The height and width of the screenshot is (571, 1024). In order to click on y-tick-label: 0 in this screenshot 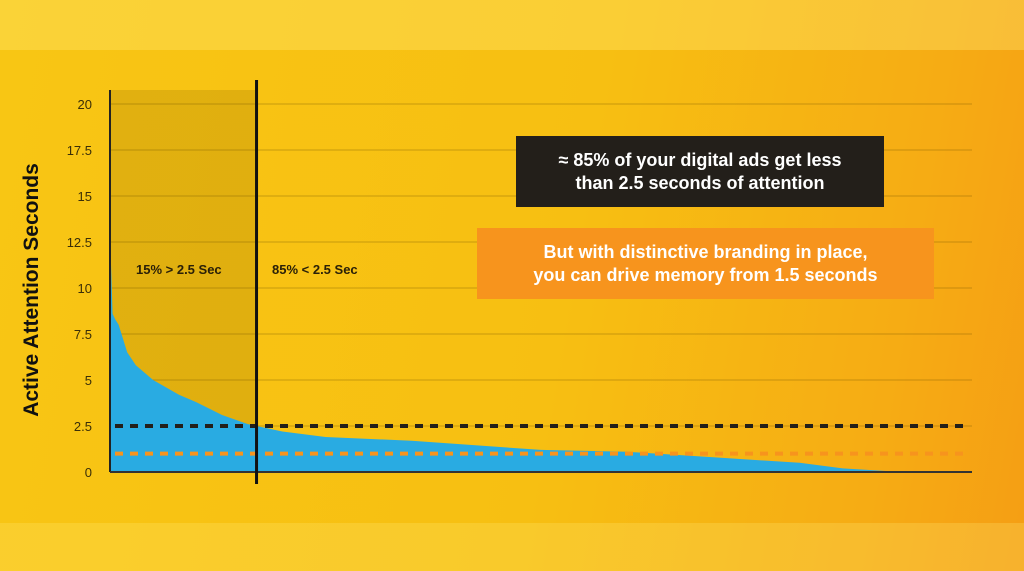, I will do `click(88, 472)`.